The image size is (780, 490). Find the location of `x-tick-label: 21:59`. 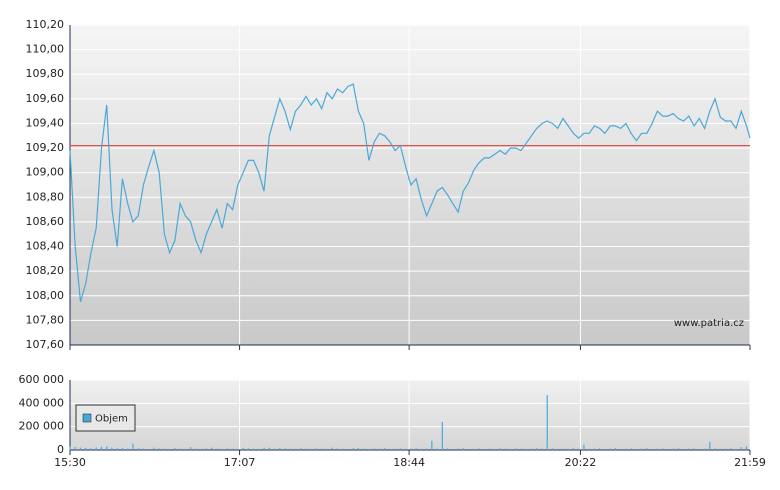

x-tick-label: 21:59 is located at coordinates (750, 462).